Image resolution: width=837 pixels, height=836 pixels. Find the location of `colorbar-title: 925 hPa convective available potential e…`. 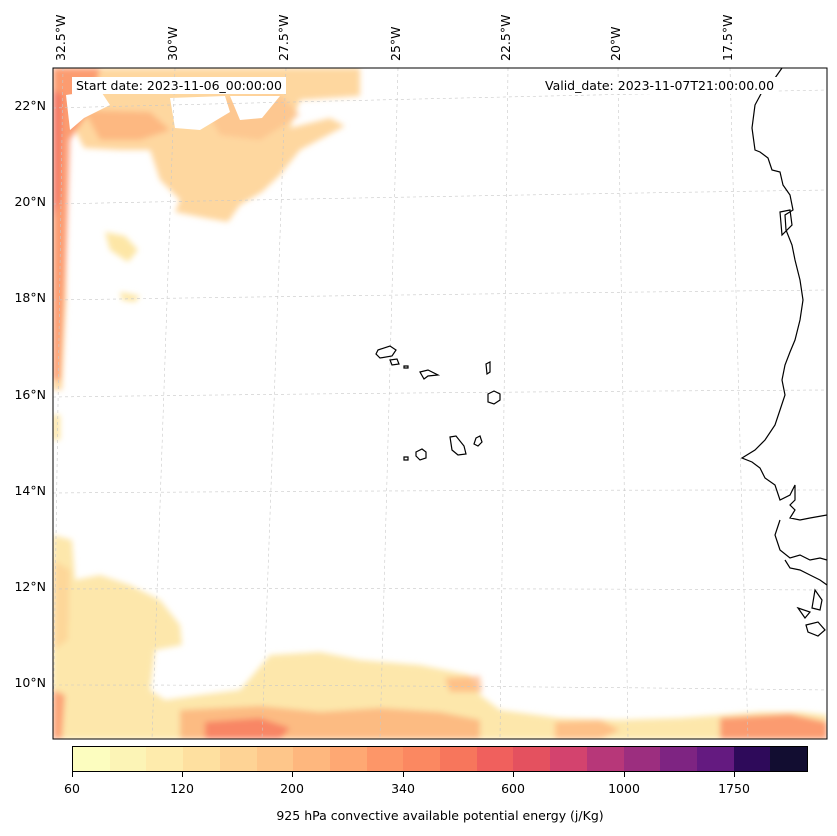

colorbar-title: 925 hPa convective available potential e… is located at coordinates (440, 815).